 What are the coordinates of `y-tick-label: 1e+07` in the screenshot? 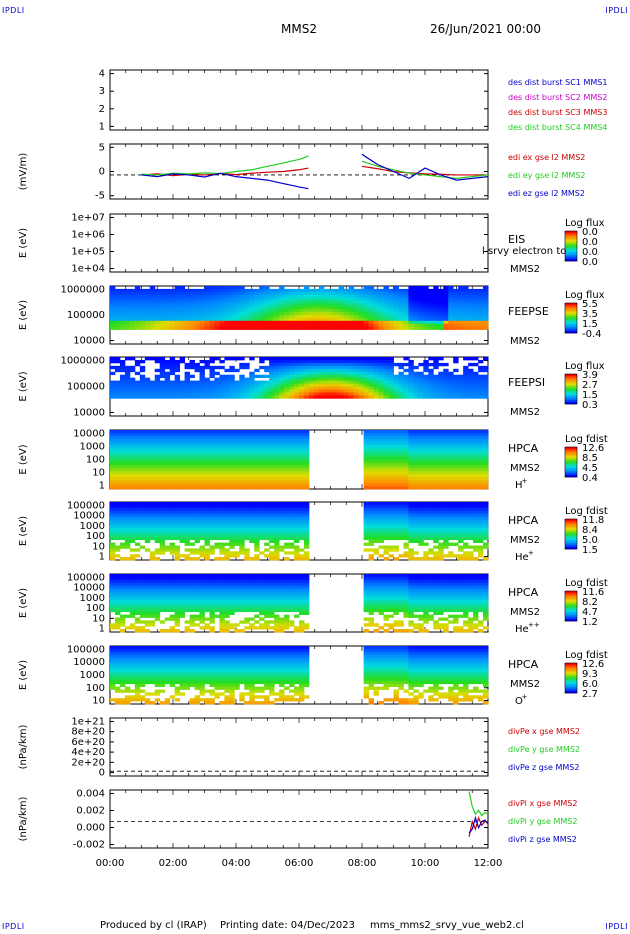 It's located at (88, 217).